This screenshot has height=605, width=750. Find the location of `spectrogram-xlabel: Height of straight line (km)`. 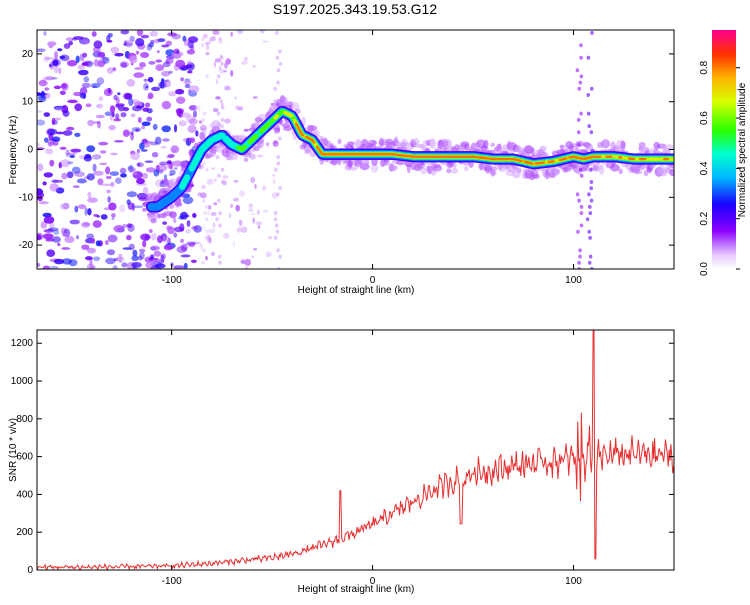

spectrogram-xlabel: Height of straight line (km) is located at coordinates (356, 290).